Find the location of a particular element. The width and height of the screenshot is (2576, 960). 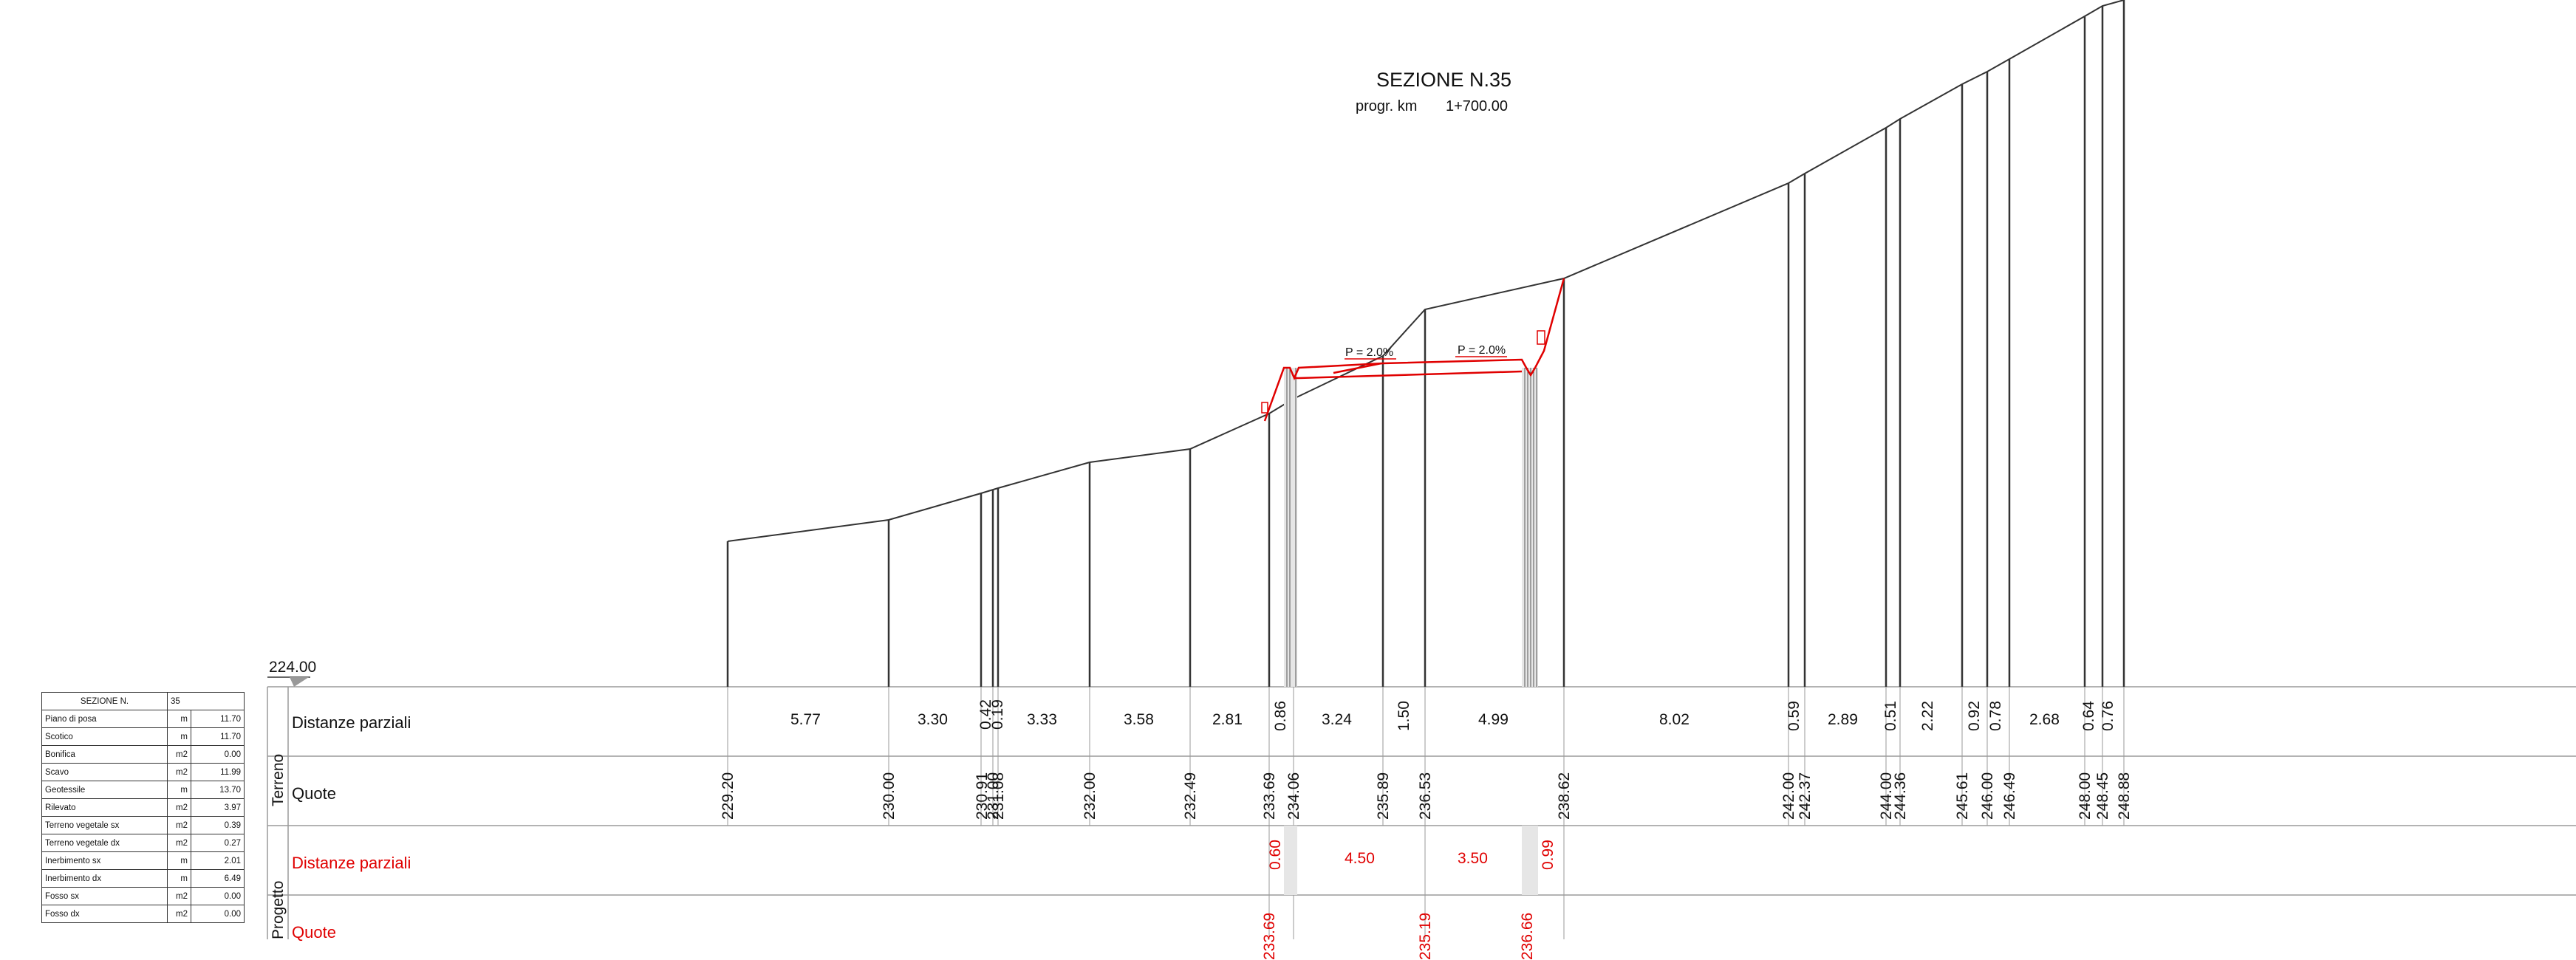

distance-value: 0.59 is located at coordinates (1795, 716).